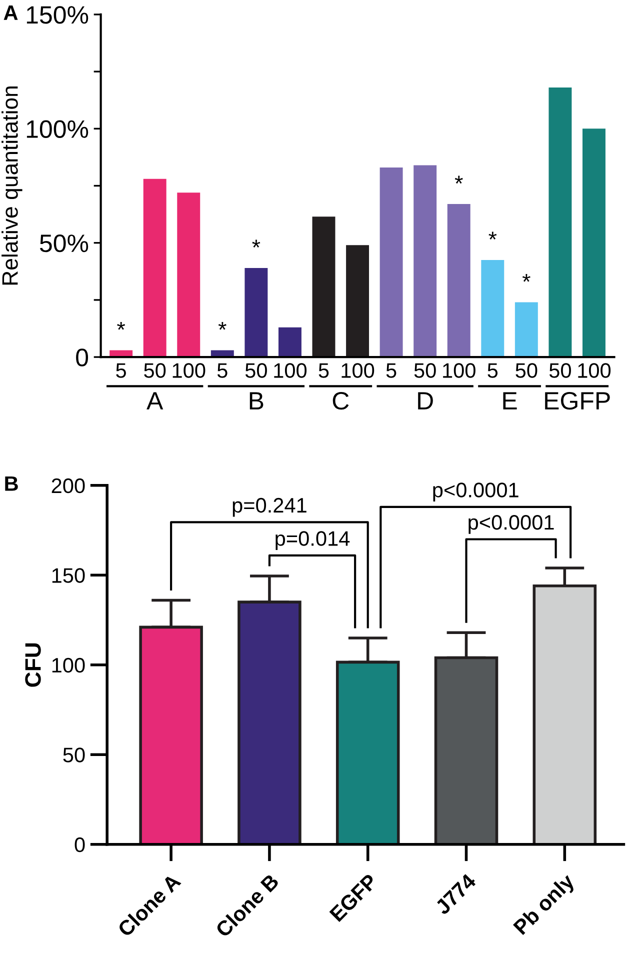  I want to click on y-tick-label: 100, so click(68, 665).